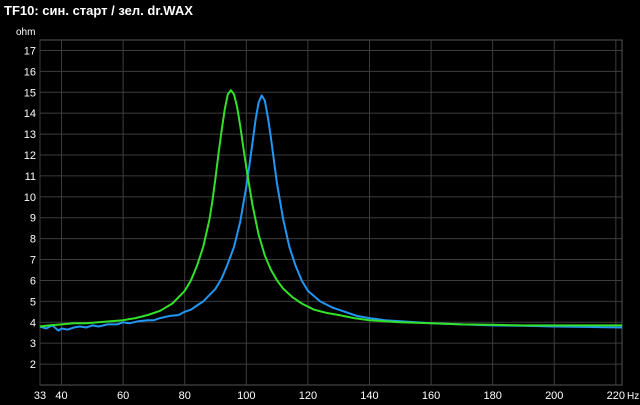  What do you see at coordinates (633, 396) in the screenshot?
I see `x-unit-label: Hz` at bounding box center [633, 396].